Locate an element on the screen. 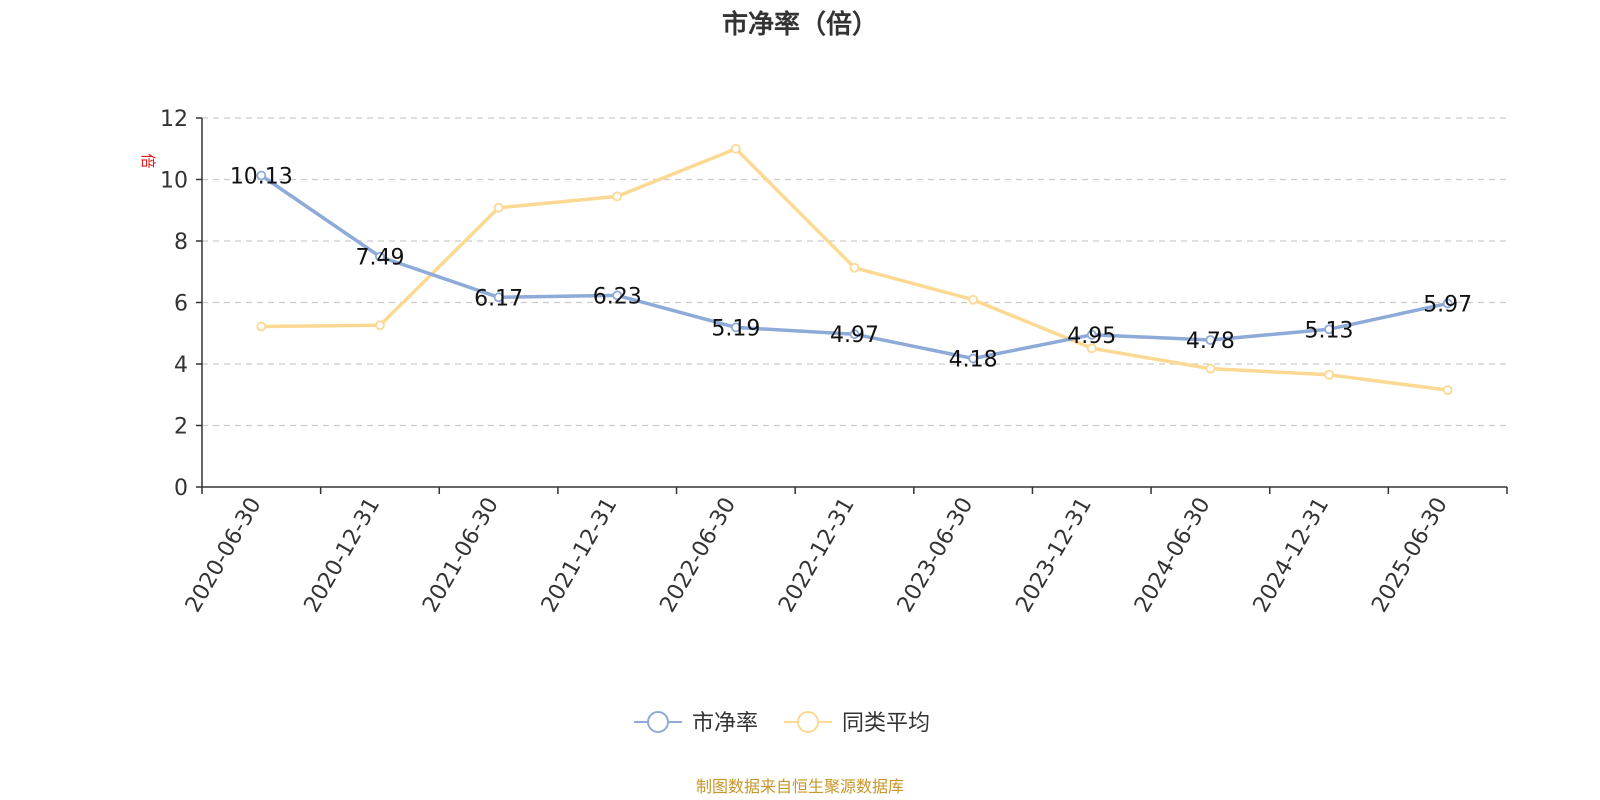 The width and height of the screenshot is (1600, 800). data-label: 5.13 is located at coordinates (1329, 330).